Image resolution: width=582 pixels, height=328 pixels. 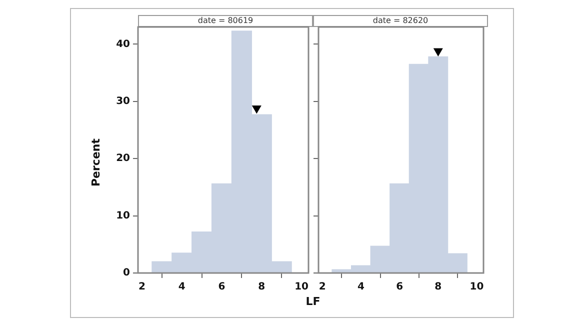 What do you see at coordinates (400, 21) in the screenshot?
I see `chart-title: date = 82620` at bounding box center [400, 21].